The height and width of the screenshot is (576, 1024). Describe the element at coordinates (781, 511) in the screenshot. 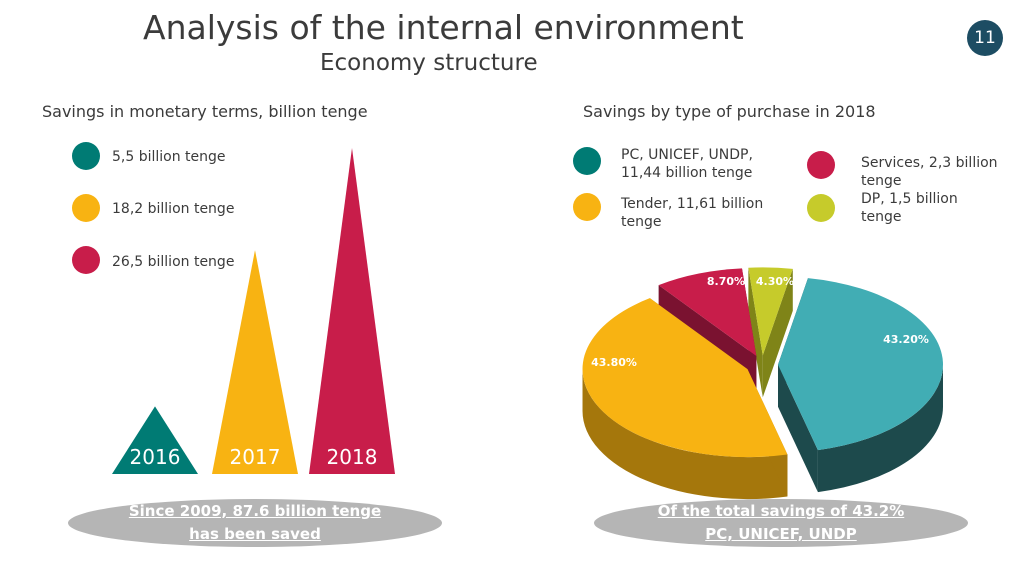

I see `note-line: Of the total savings of 43.2%` at that location.